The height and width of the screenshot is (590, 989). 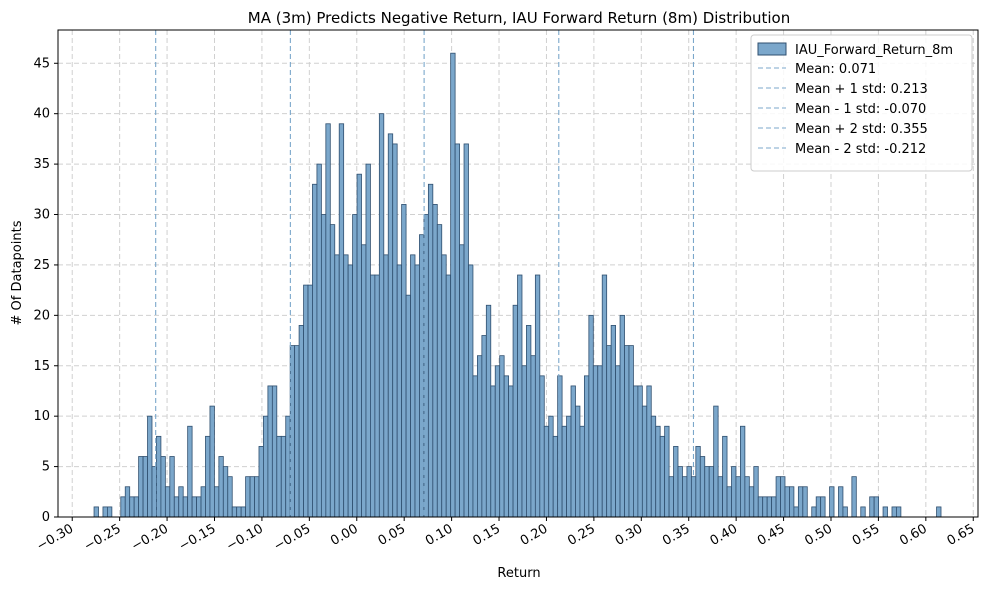 I want to click on legend-label-stat: Mean - 1 std: -0.070, so click(x=860, y=109).